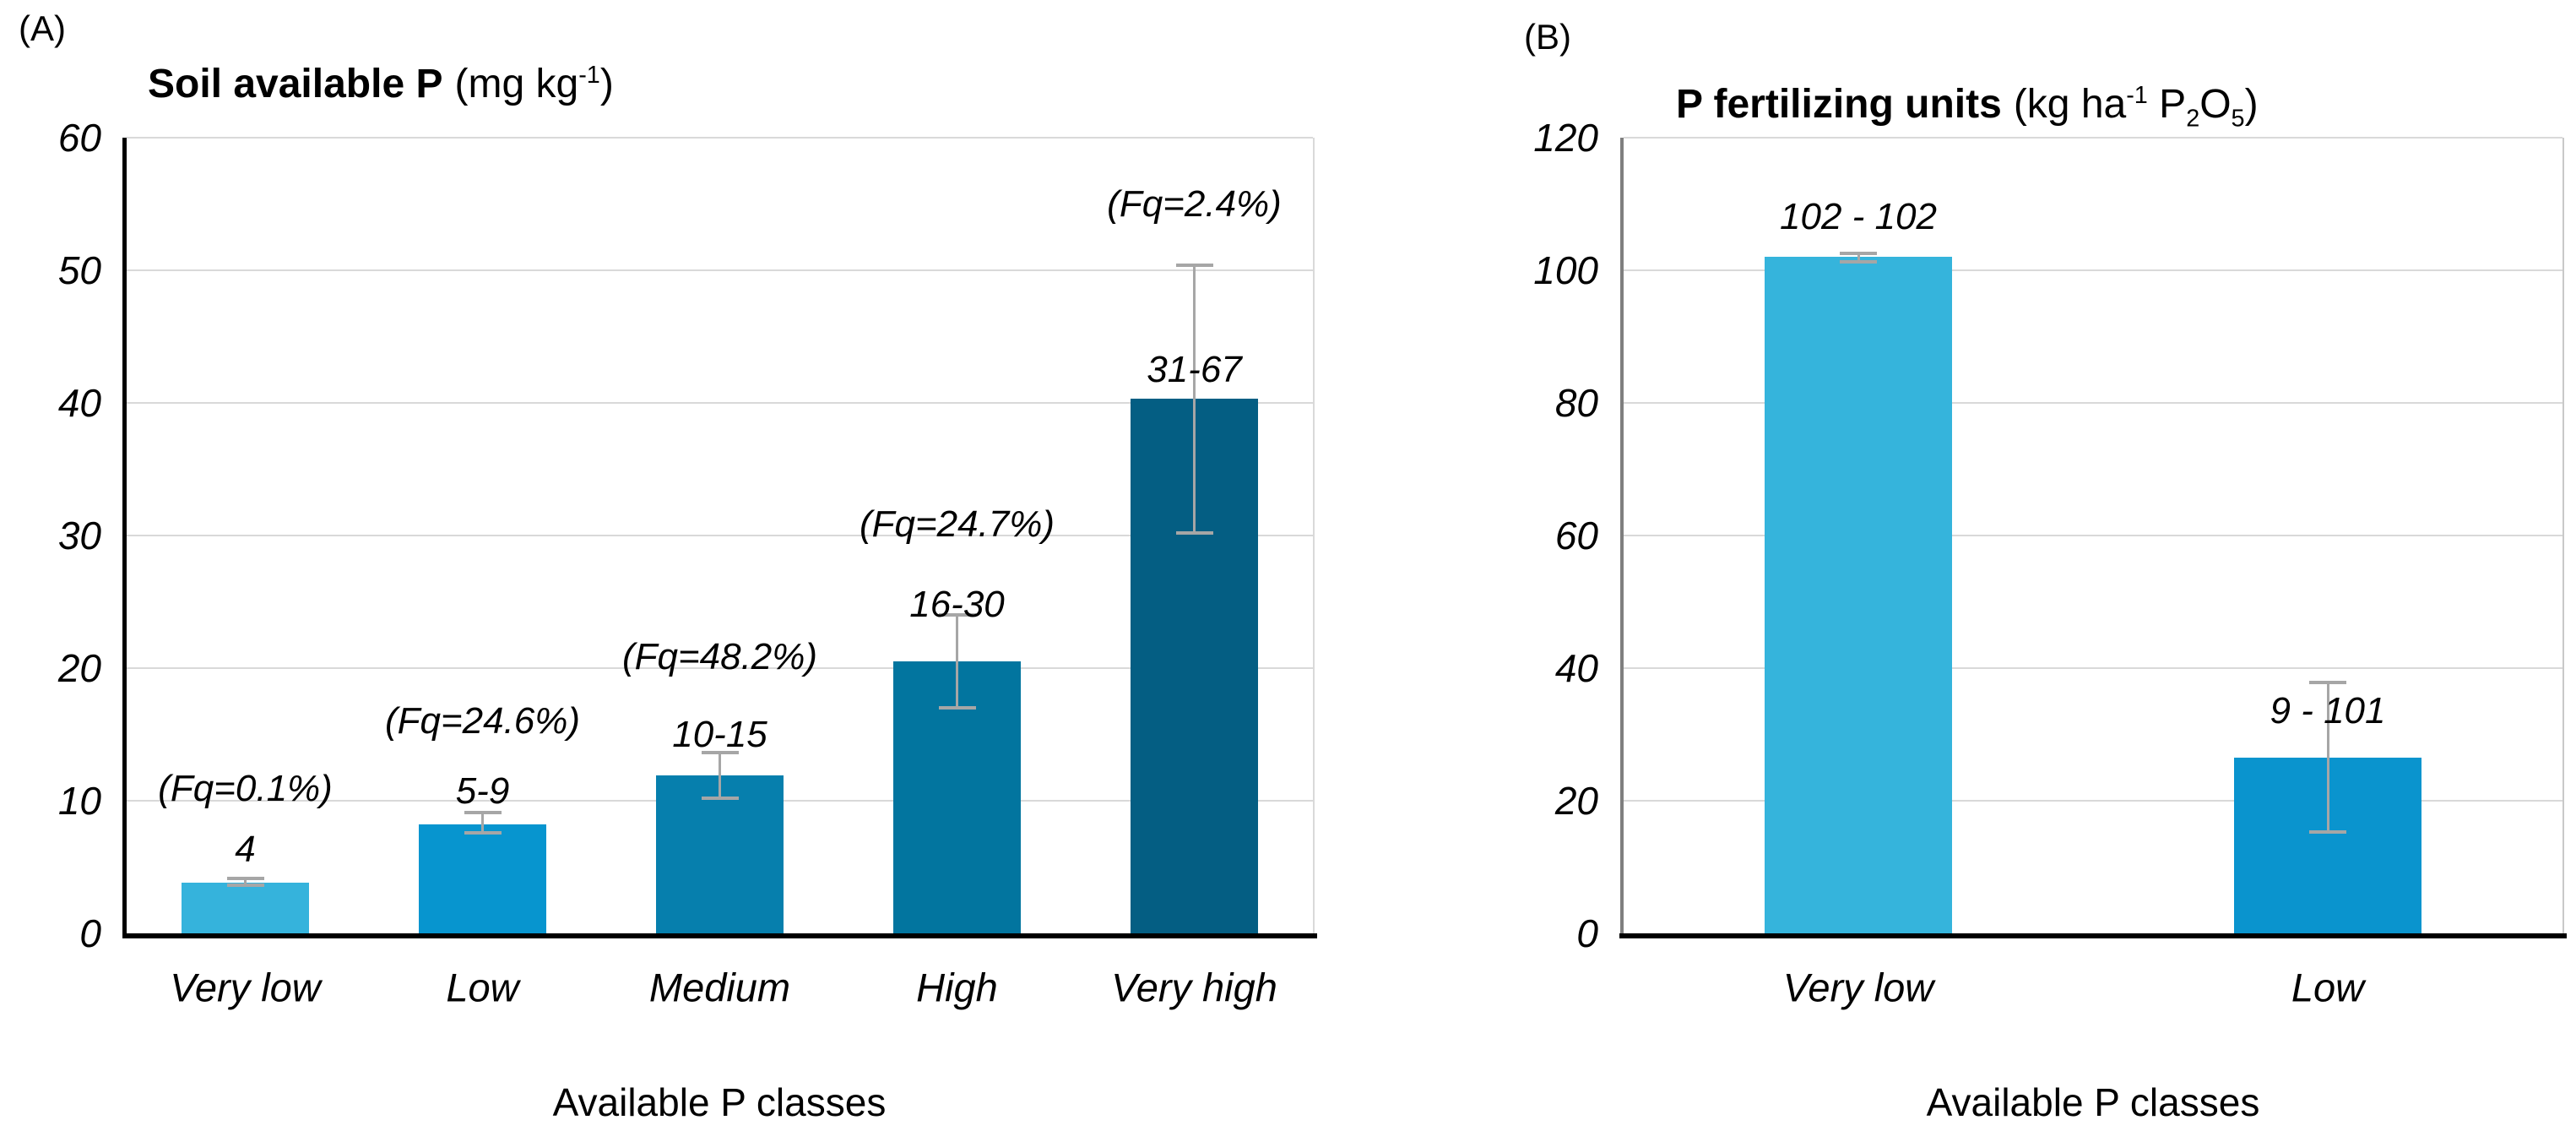  What do you see at coordinates (483, 720) in the screenshot?
I see `fq-annotation: (Fq=24.6%)` at bounding box center [483, 720].